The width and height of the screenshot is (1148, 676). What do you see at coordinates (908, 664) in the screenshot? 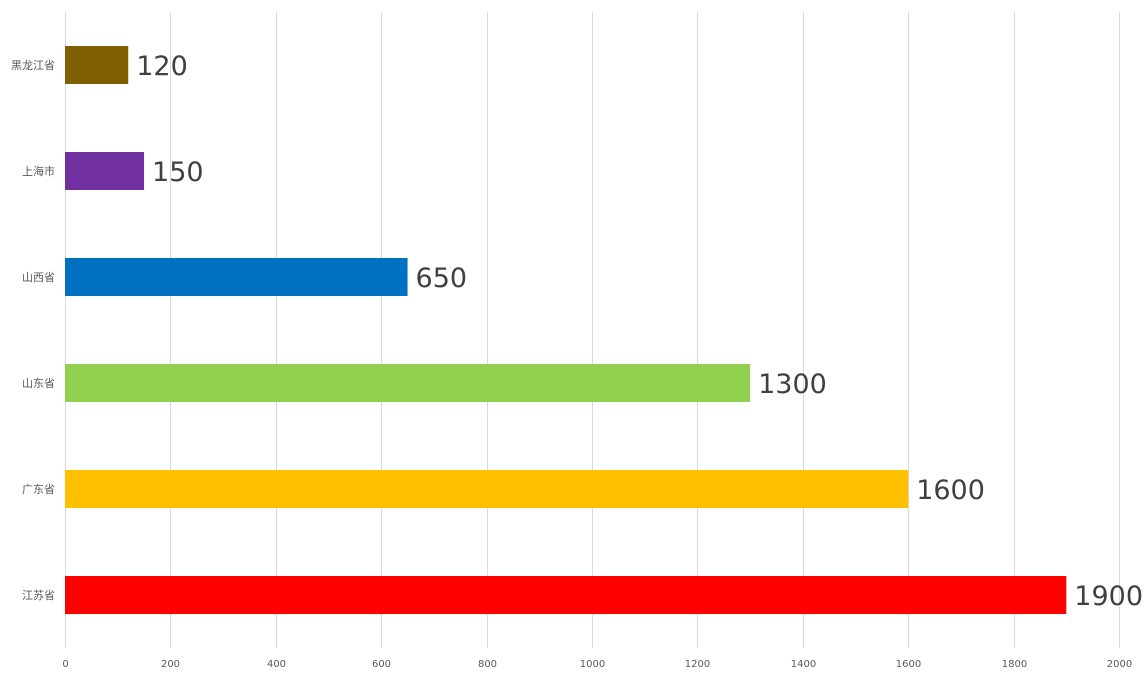
I see `x-tick-label: 1600` at bounding box center [908, 664].